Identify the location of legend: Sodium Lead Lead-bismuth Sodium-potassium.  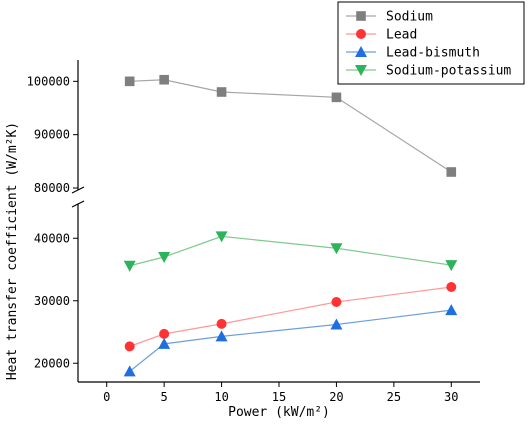
(431, 43).